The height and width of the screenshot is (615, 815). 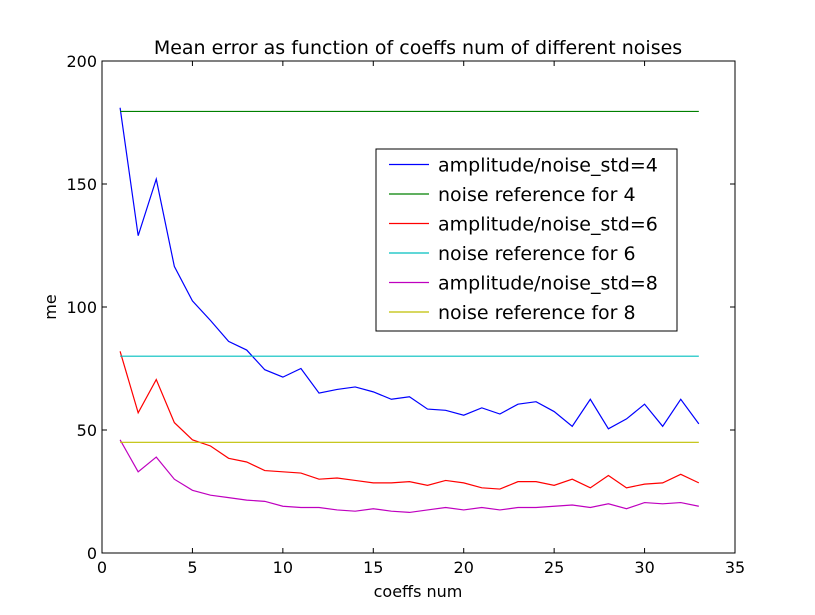 What do you see at coordinates (192, 567) in the screenshot?
I see `x-tick-label: 5` at bounding box center [192, 567].